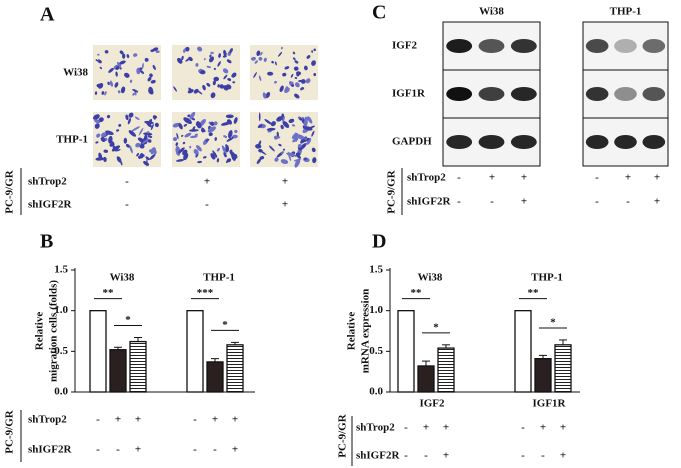 The width and height of the screenshot is (681, 468). Describe the element at coordinates (50, 450) in the screenshot. I see `treatment-name: shIGF2R` at that location.